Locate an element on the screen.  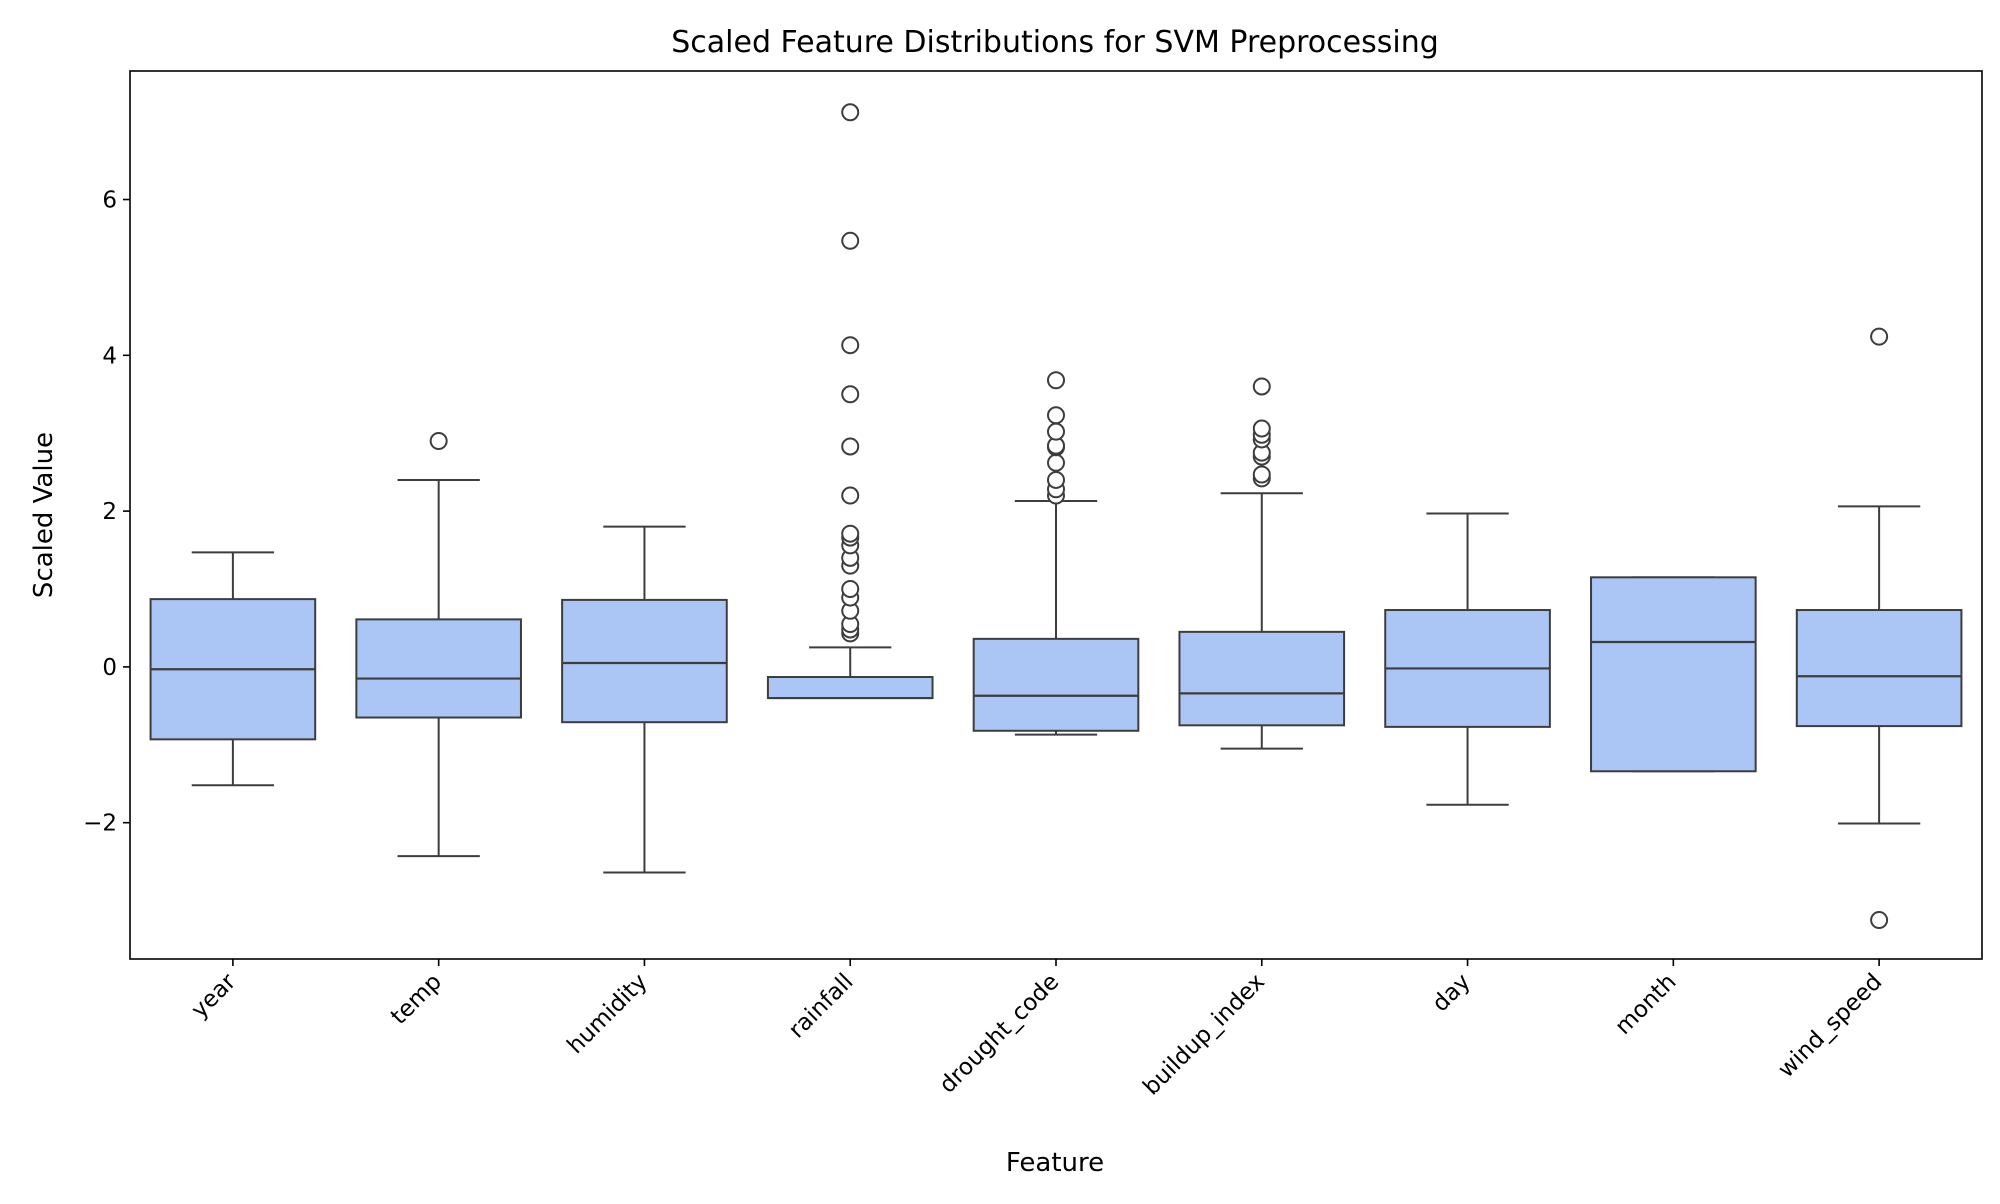
x-tick-label: humidity is located at coordinates (607, 1014).